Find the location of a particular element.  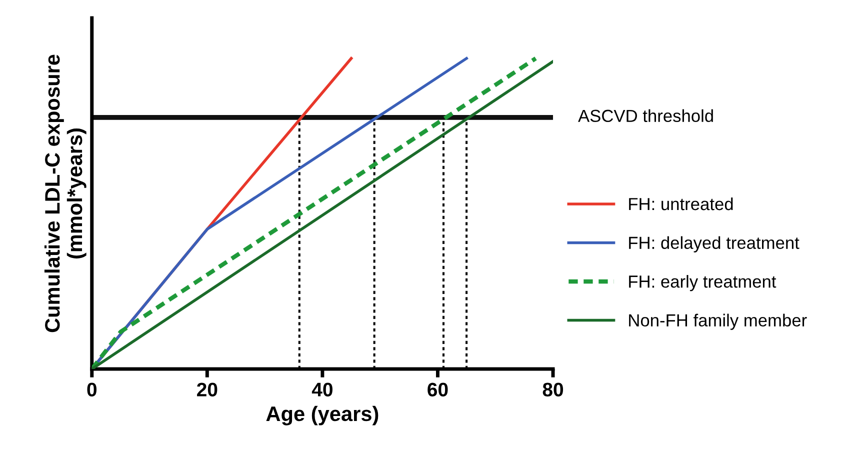

legend-label: Non-FH family member is located at coordinates (718, 322).